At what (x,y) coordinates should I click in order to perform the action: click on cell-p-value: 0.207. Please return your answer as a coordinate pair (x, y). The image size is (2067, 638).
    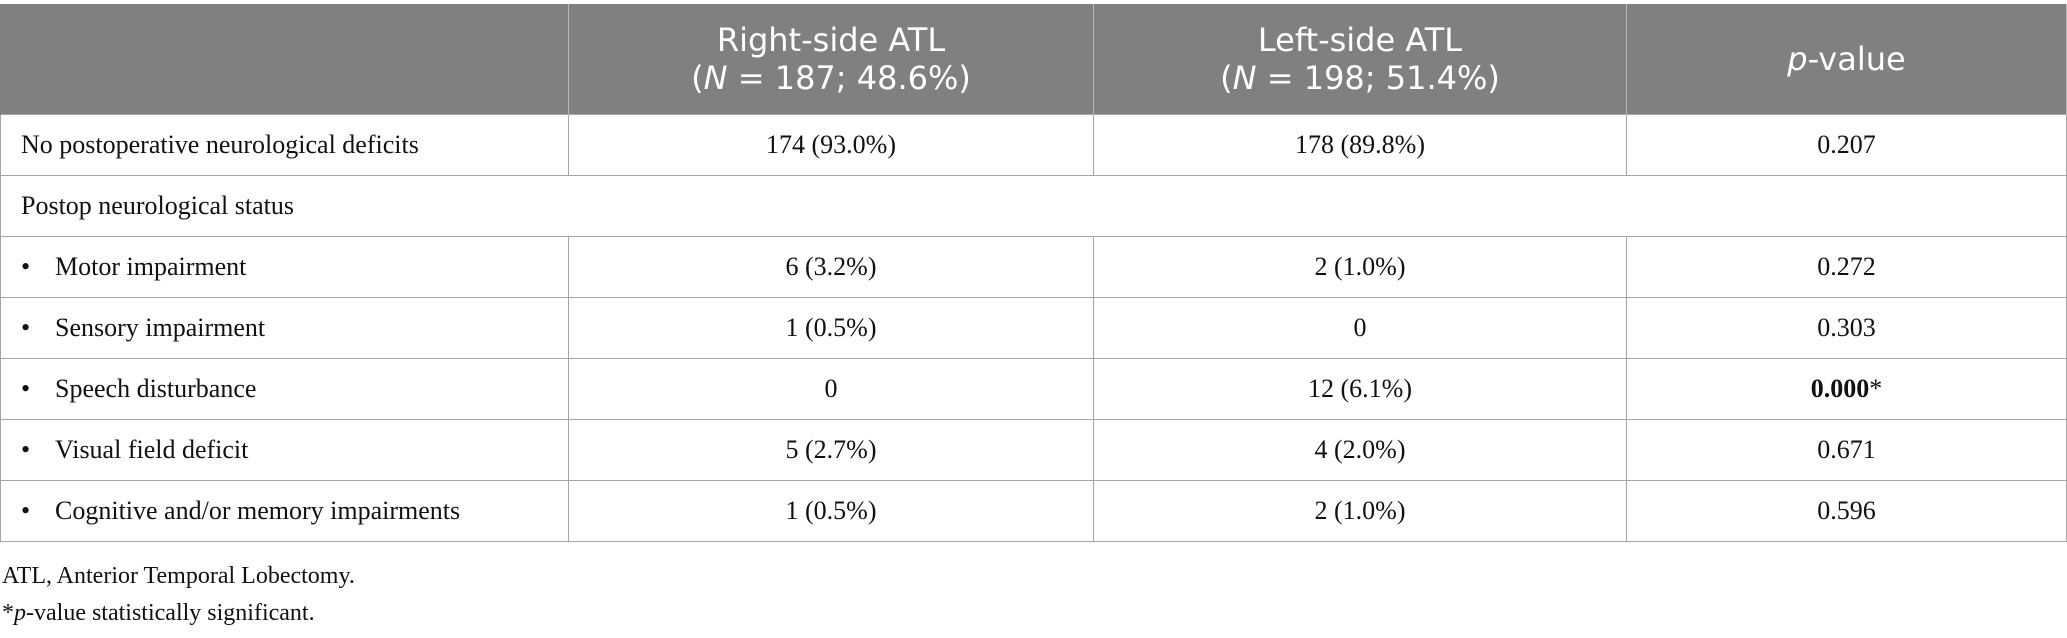
    Looking at the image, I should click on (1846, 145).